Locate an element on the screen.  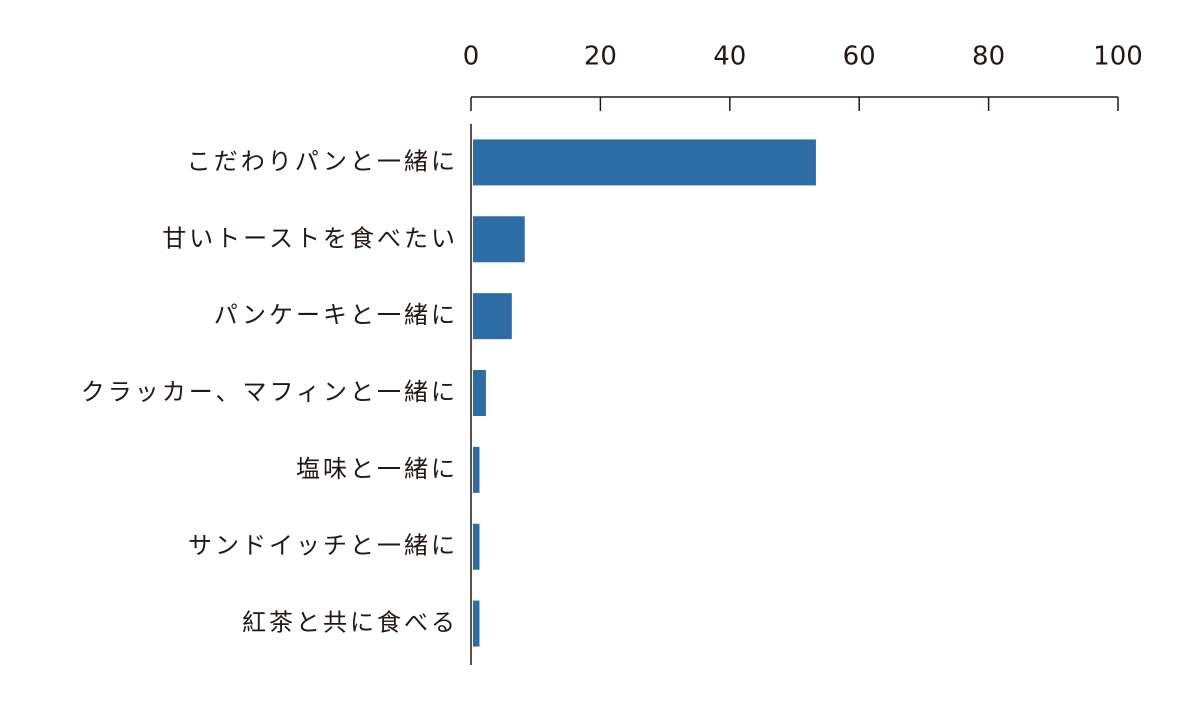
x-tick-label: 40 is located at coordinates (729, 57).